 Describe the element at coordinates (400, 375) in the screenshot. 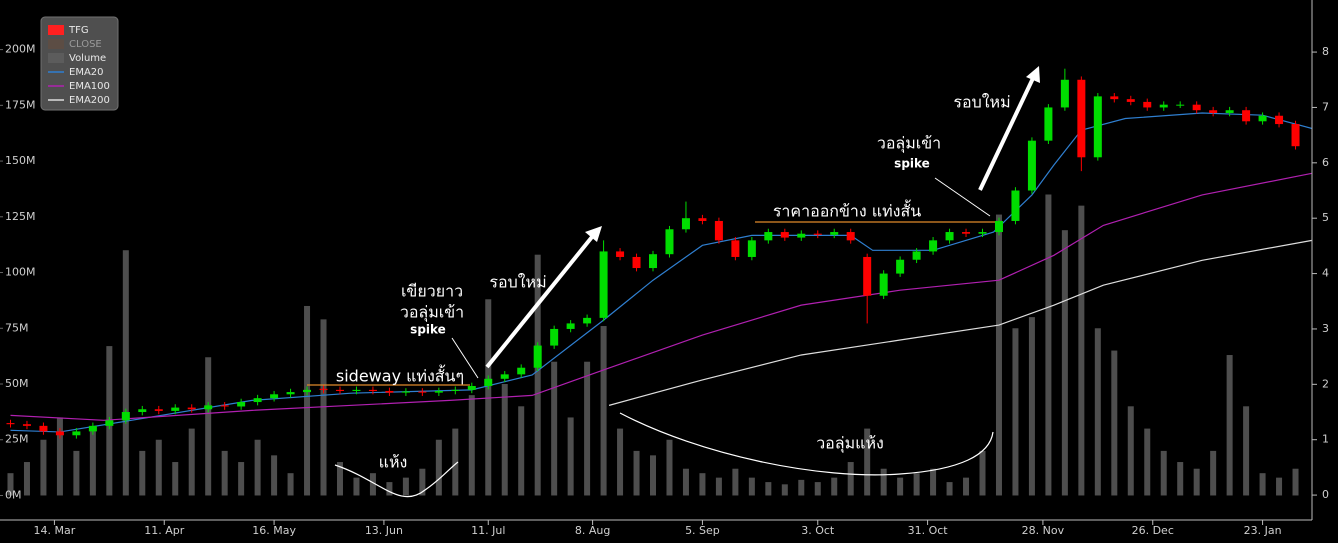

I see `annotation: sideway แท่งสั้นๆ` at that location.